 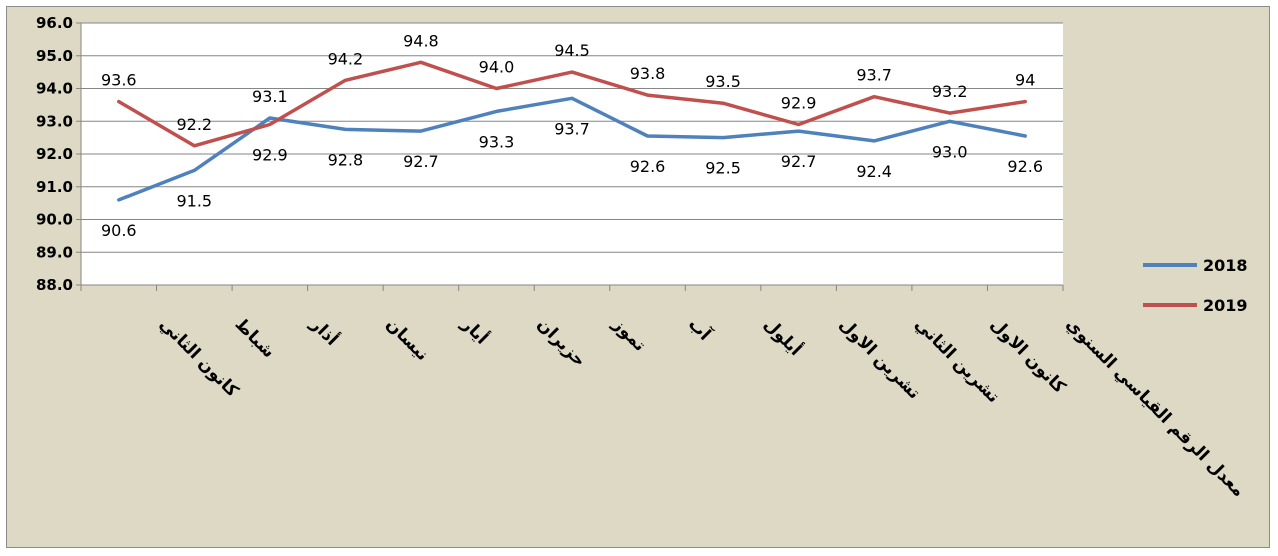 I want to click on x-category-label: آب, so click(x=700, y=329).